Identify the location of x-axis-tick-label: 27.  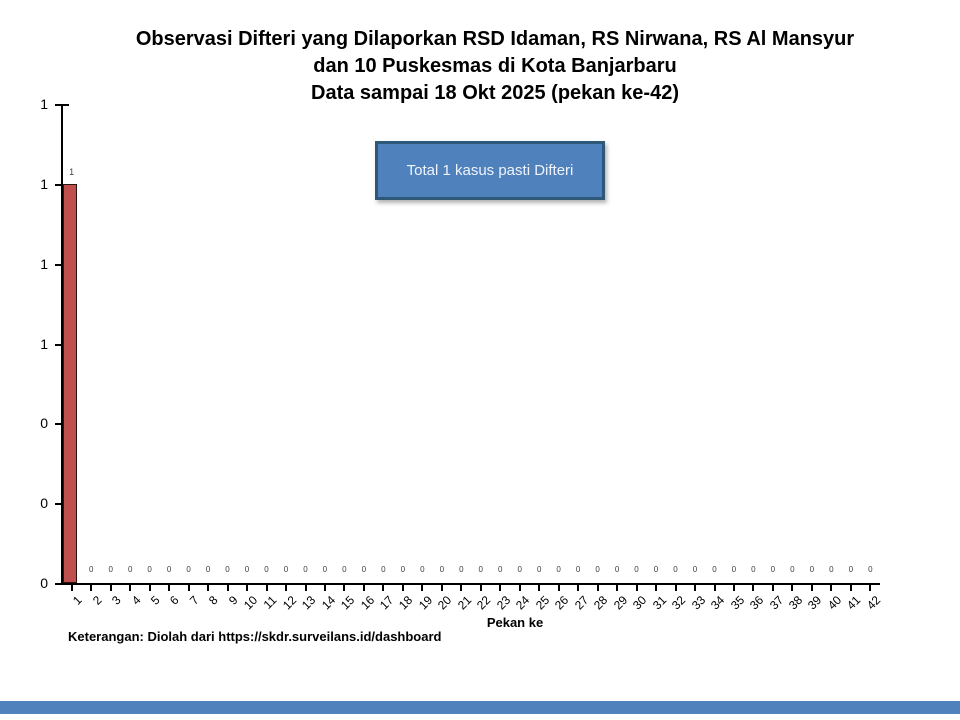
(581, 603).